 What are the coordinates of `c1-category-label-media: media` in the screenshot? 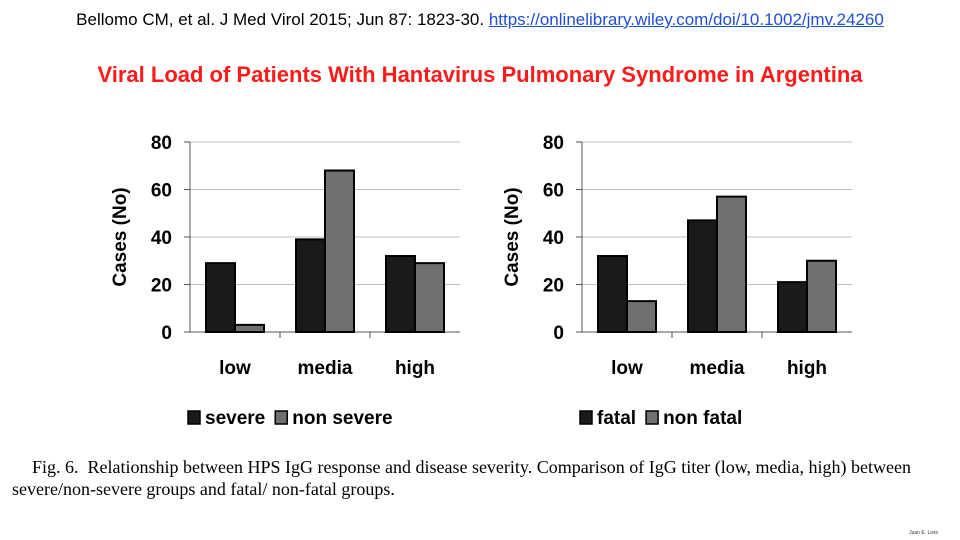 It's located at (717, 368).